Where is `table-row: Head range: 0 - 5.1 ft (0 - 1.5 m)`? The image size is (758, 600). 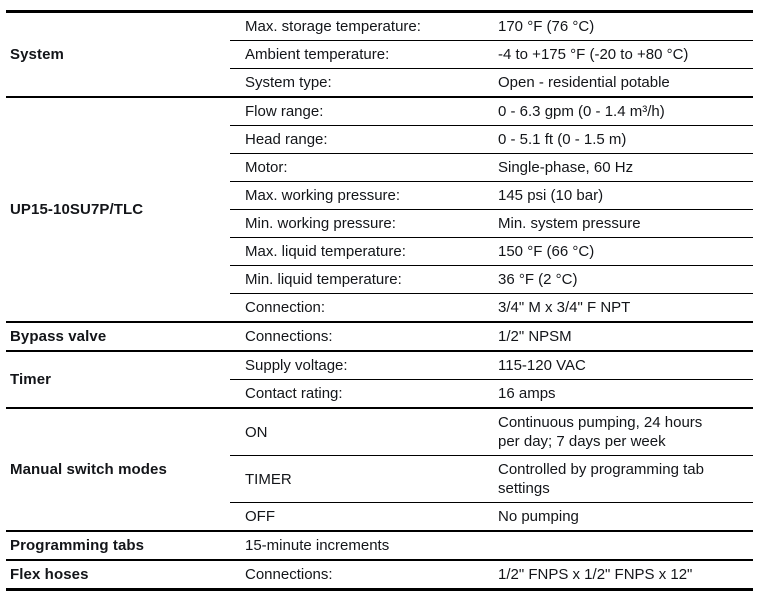
table-row: Head range: 0 - 5.1 ft (0 - 1.5 m) is located at coordinates (379, 139).